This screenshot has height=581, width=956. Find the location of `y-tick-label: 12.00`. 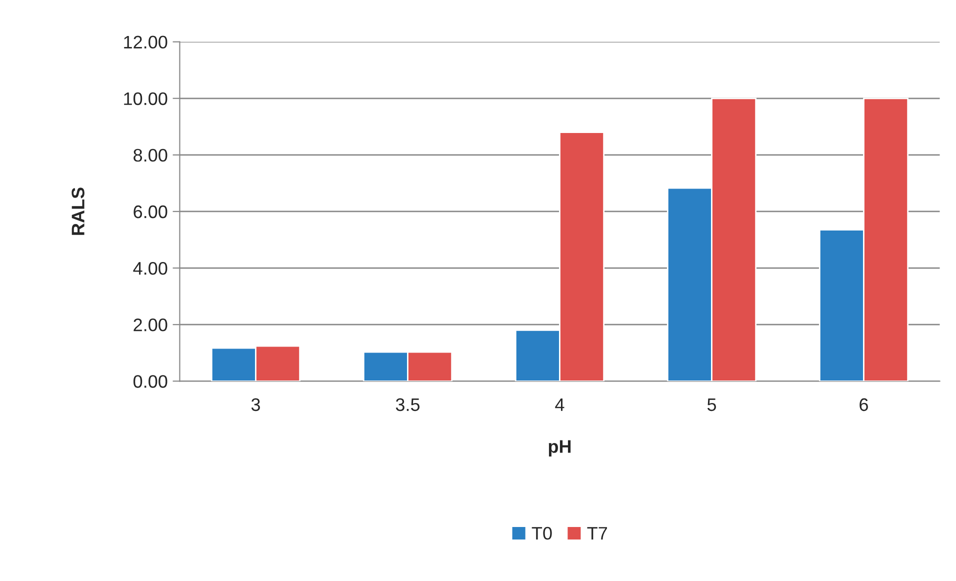

y-tick-label: 12.00 is located at coordinates (146, 42).